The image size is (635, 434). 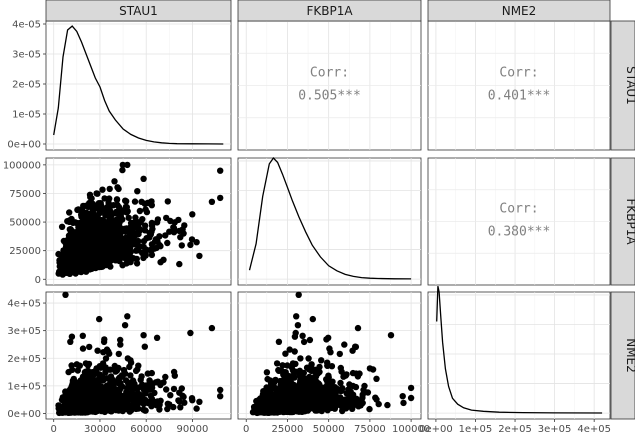 I want to click on panel-fkbp1a-nme2, so click(x=519, y=221).